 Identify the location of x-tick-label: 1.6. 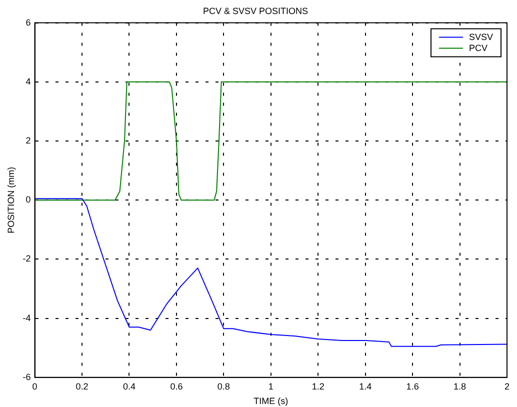
(412, 386).